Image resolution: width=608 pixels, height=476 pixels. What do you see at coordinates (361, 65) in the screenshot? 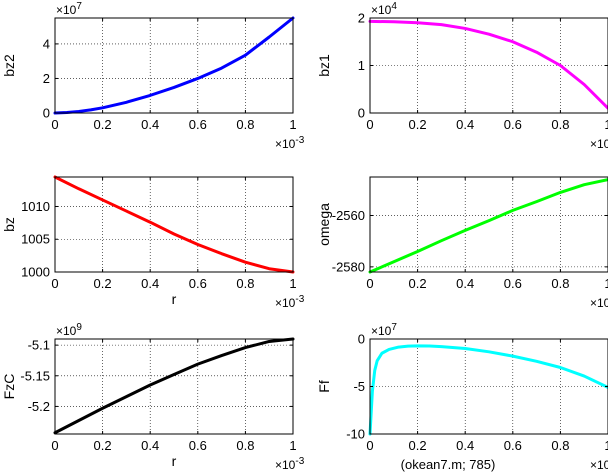
I see `y-tick-label: 1` at bounding box center [361, 65].